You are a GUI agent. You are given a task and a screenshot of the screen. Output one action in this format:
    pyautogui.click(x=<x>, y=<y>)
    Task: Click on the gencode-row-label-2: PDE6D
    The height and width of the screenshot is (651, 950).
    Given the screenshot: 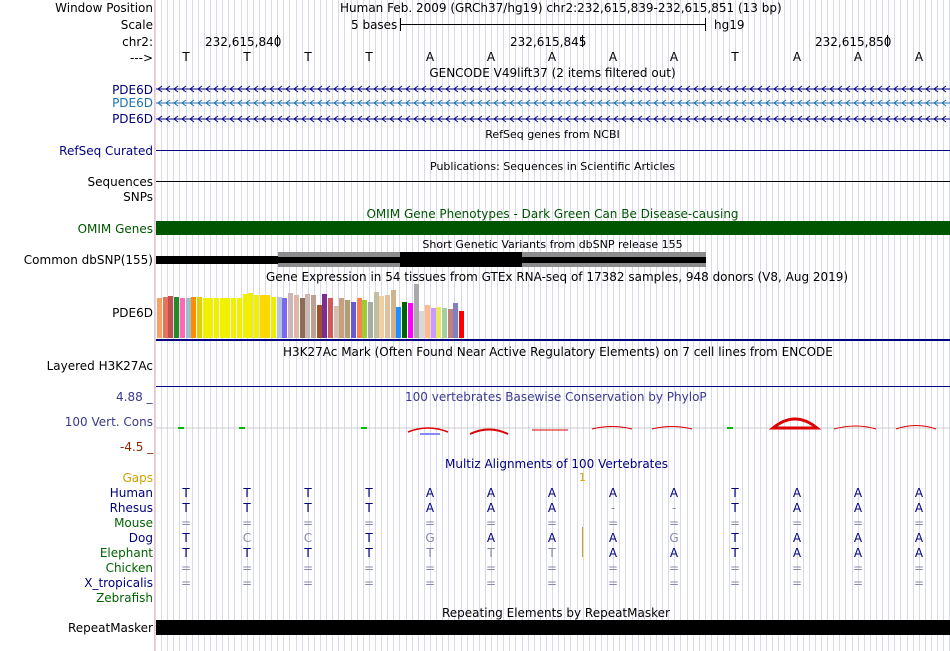 What is the action you would take?
    pyautogui.click(x=132, y=103)
    